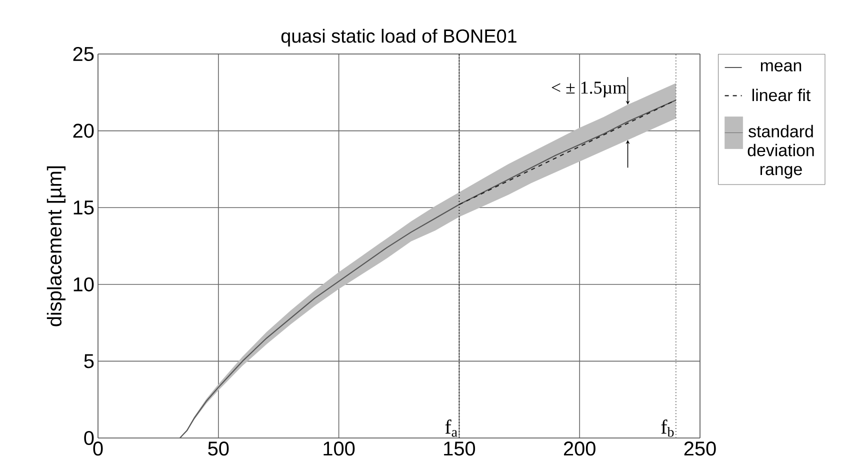 Image resolution: width=862 pixels, height=474 pixels. What do you see at coordinates (98, 449) in the screenshot?
I see `x-tick-label: 0` at bounding box center [98, 449].